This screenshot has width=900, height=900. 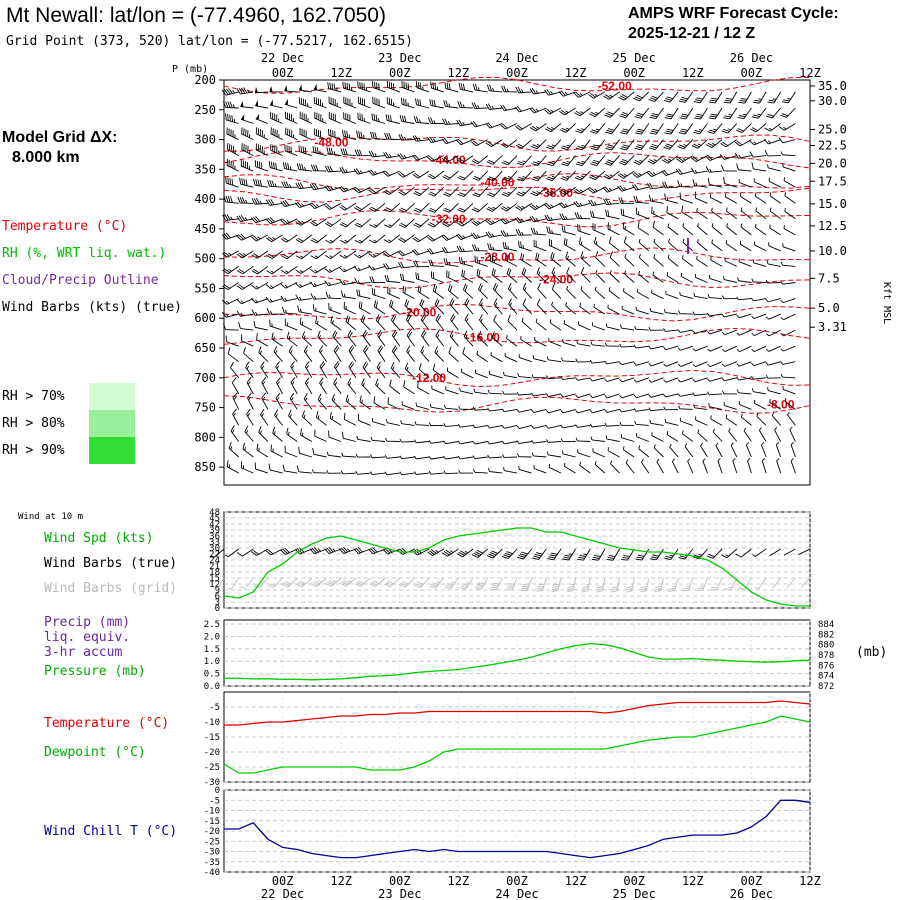 I want to click on y-tick-label: 36, so click(x=214, y=537).